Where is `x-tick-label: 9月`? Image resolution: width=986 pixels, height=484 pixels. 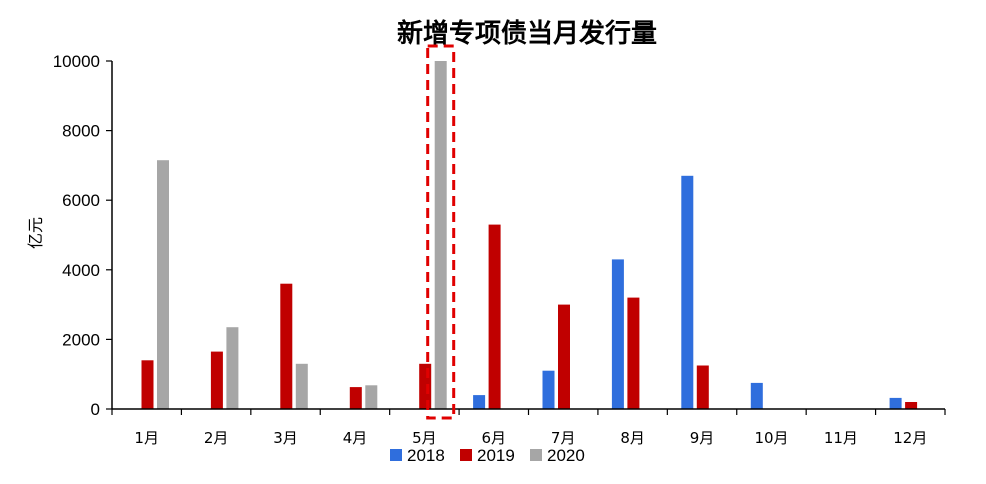
x-tick-label: 9月 is located at coordinates (702, 438).